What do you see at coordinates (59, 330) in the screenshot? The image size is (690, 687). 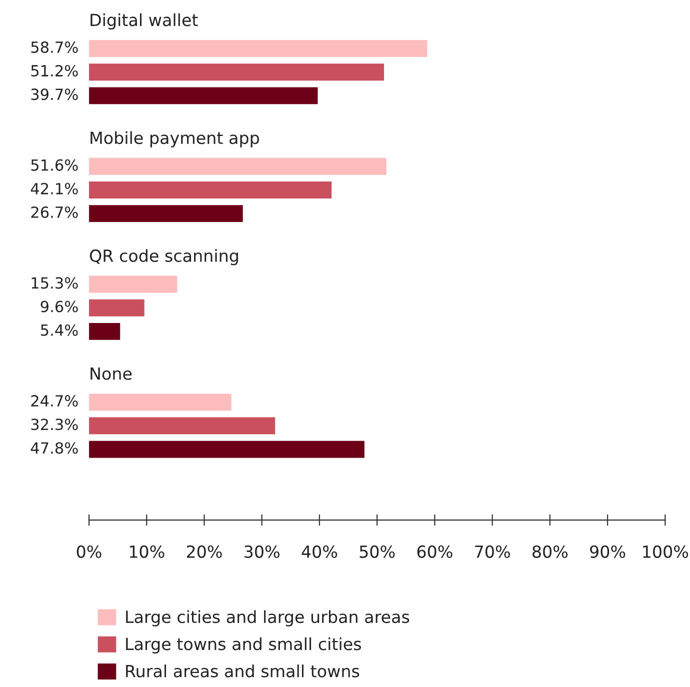 I see `data-label: 5.4%` at bounding box center [59, 330].